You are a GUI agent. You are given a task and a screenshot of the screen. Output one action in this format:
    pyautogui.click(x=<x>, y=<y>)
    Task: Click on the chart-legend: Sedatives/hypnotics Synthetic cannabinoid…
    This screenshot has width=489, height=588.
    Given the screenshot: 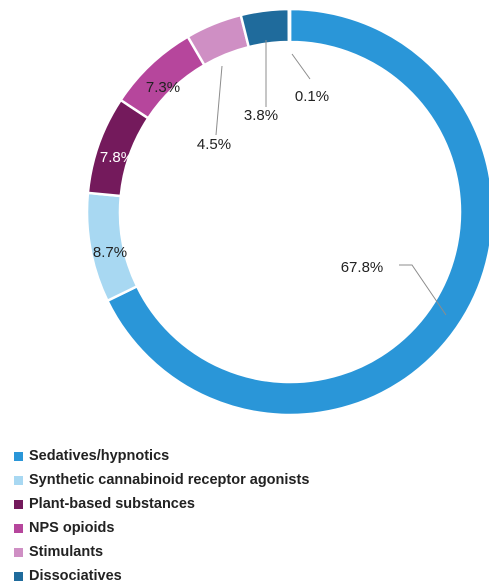 What is the action you would take?
    pyautogui.click(x=161, y=516)
    